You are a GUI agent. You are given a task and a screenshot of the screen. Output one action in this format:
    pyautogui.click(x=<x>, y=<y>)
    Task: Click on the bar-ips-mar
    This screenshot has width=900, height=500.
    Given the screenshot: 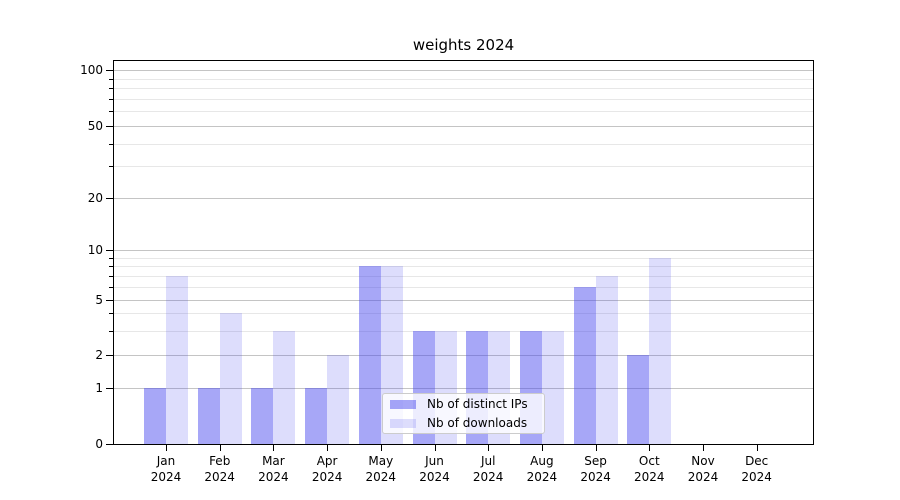 What is the action you would take?
    pyautogui.click(x=262, y=416)
    